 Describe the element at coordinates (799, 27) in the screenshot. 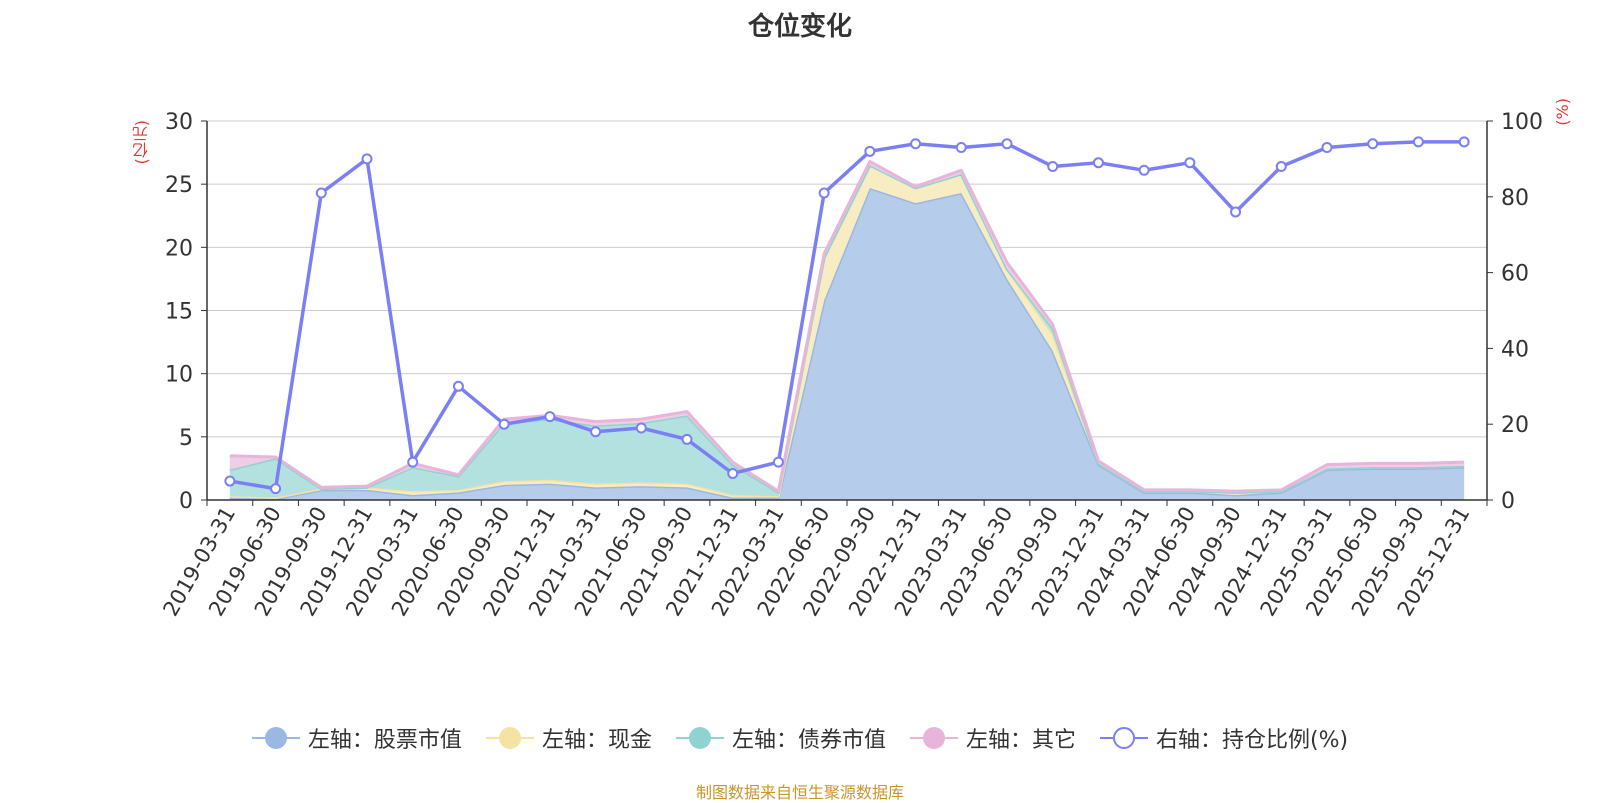

I see `chart-title: 仓位变化` at that location.